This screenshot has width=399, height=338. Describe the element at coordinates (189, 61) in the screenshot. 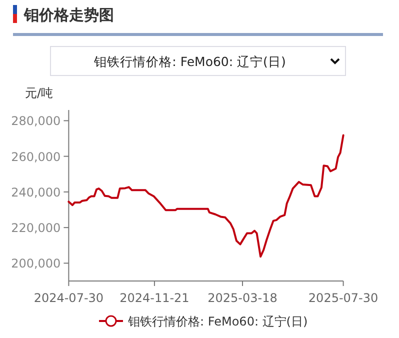

I see `chart-subtitle: 钼铁行情价格: FeMo60: 辽宁(日)` at that location.